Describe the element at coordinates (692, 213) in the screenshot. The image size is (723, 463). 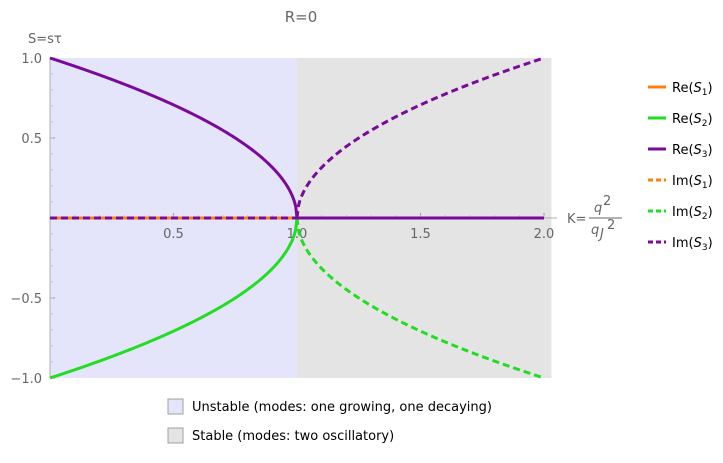
I see `legend-label: Im(S2)` at that location.